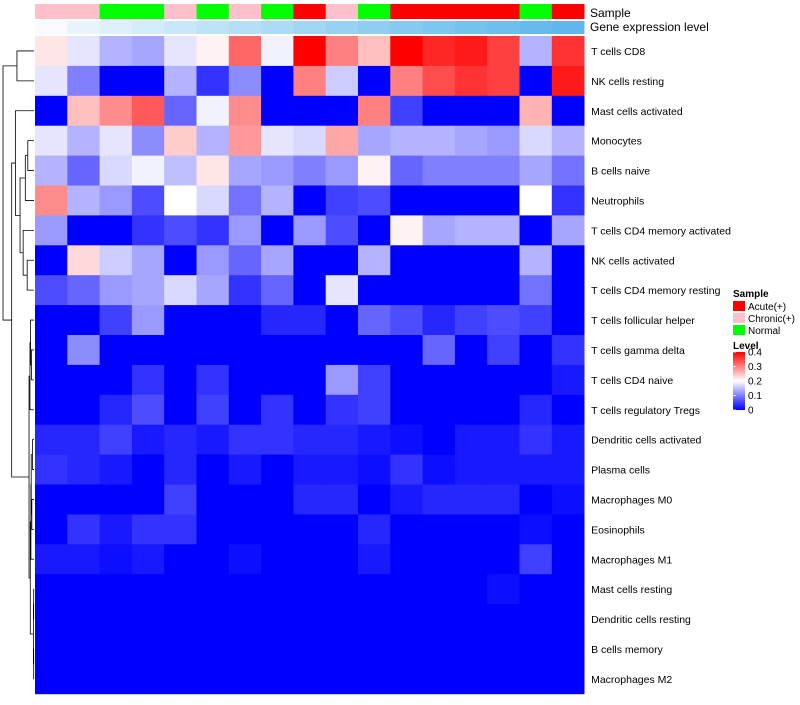  Describe the element at coordinates (646, 441) in the screenshot. I see `row-label: Dendritic cells activated` at that location.